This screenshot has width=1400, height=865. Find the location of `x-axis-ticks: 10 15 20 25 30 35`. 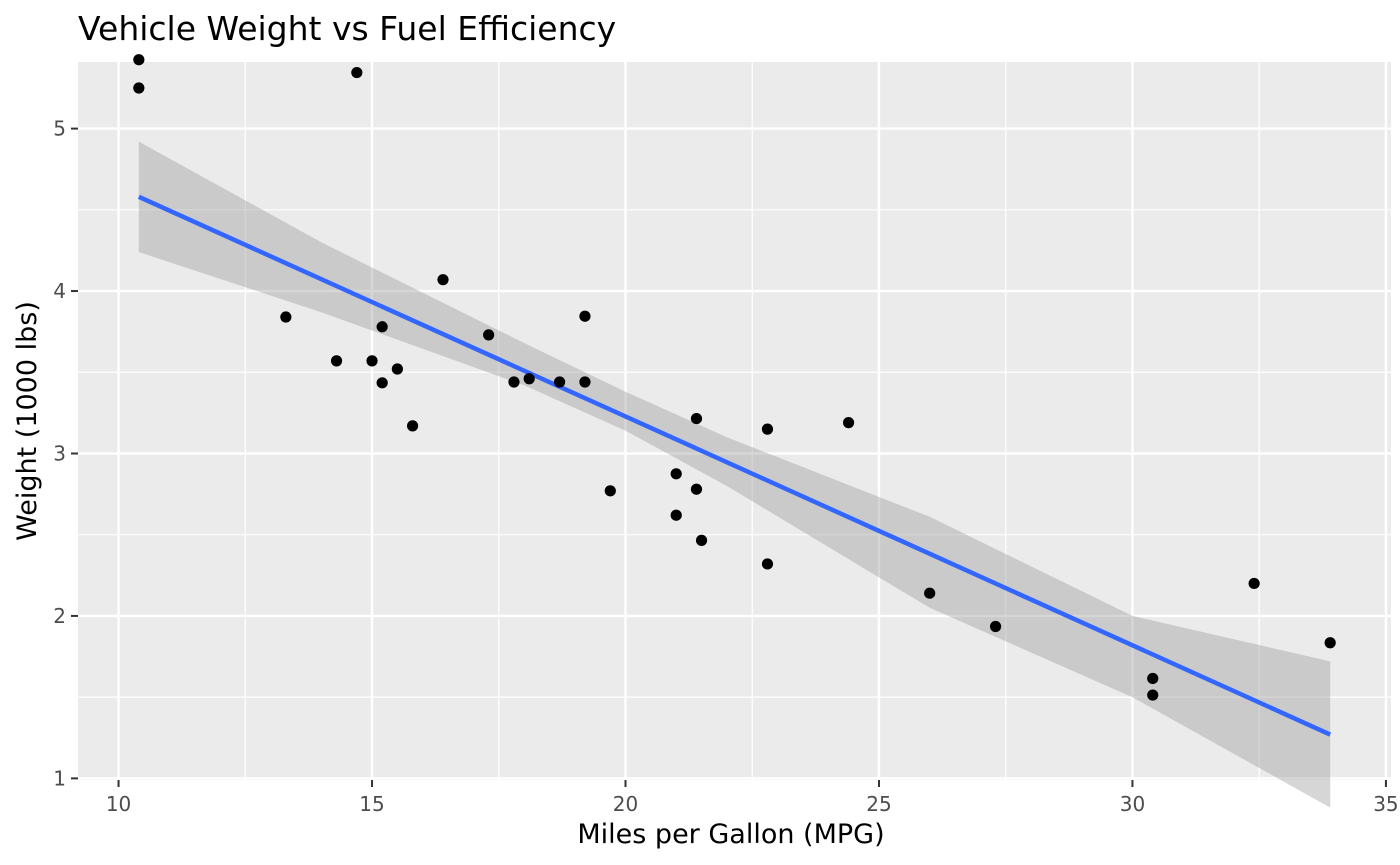

x-axis-ticks: 10 15 20 25 30 35 is located at coordinates (752, 798).